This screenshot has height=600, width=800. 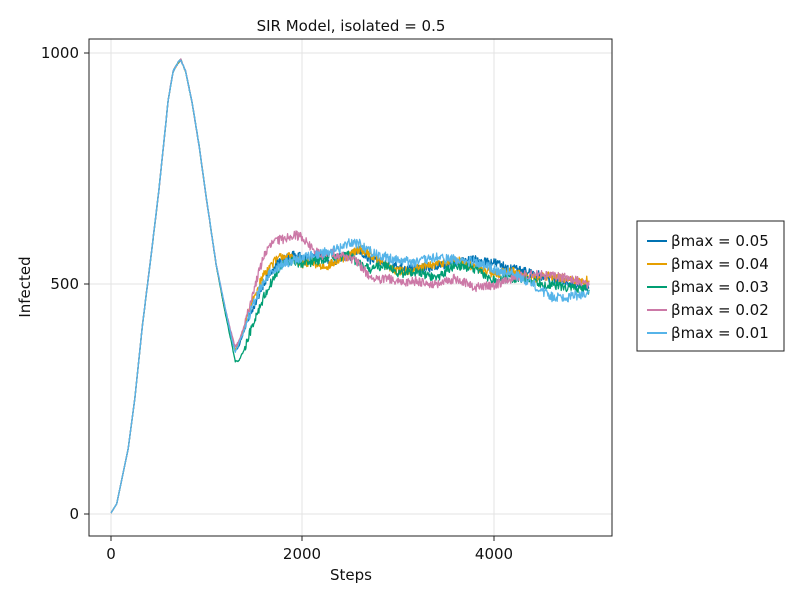 What do you see at coordinates (720, 264) in the screenshot?
I see `legend-label-1: βmax = 0.04` at bounding box center [720, 264].